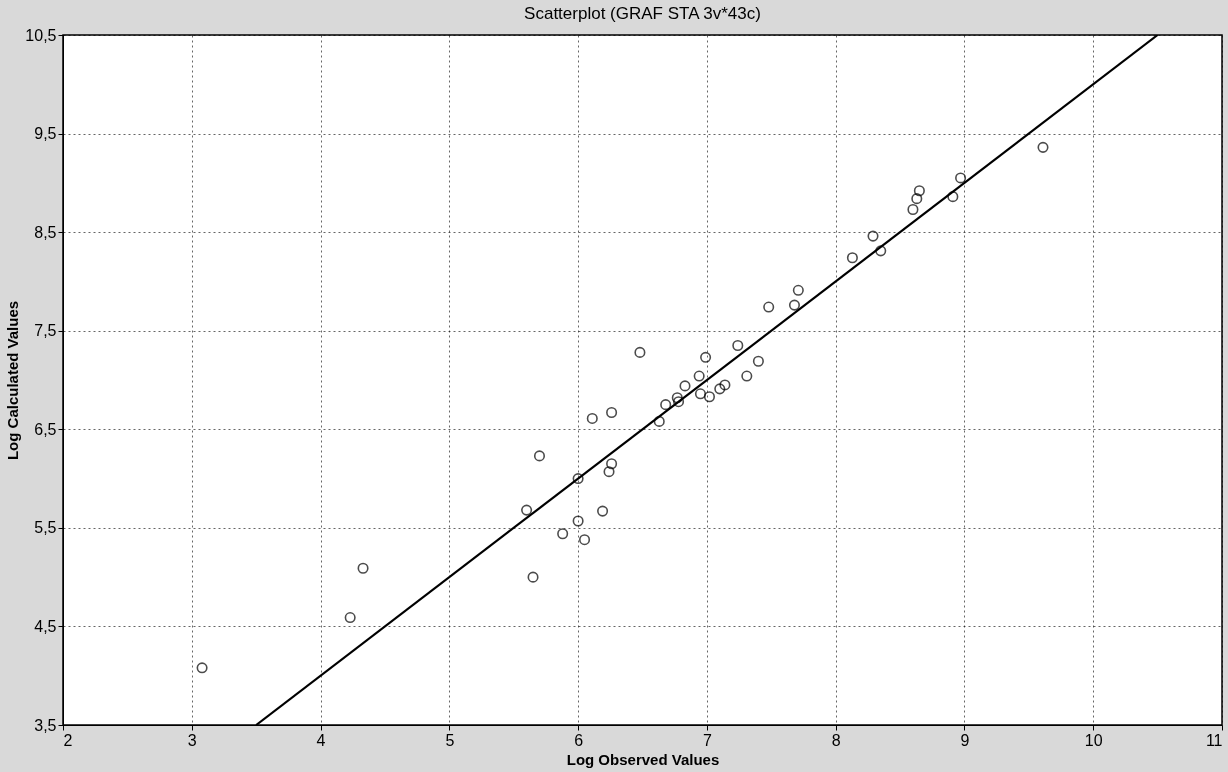  Describe the element at coordinates (45, 725) in the screenshot. I see `y-tick-label: 3,5` at that location.